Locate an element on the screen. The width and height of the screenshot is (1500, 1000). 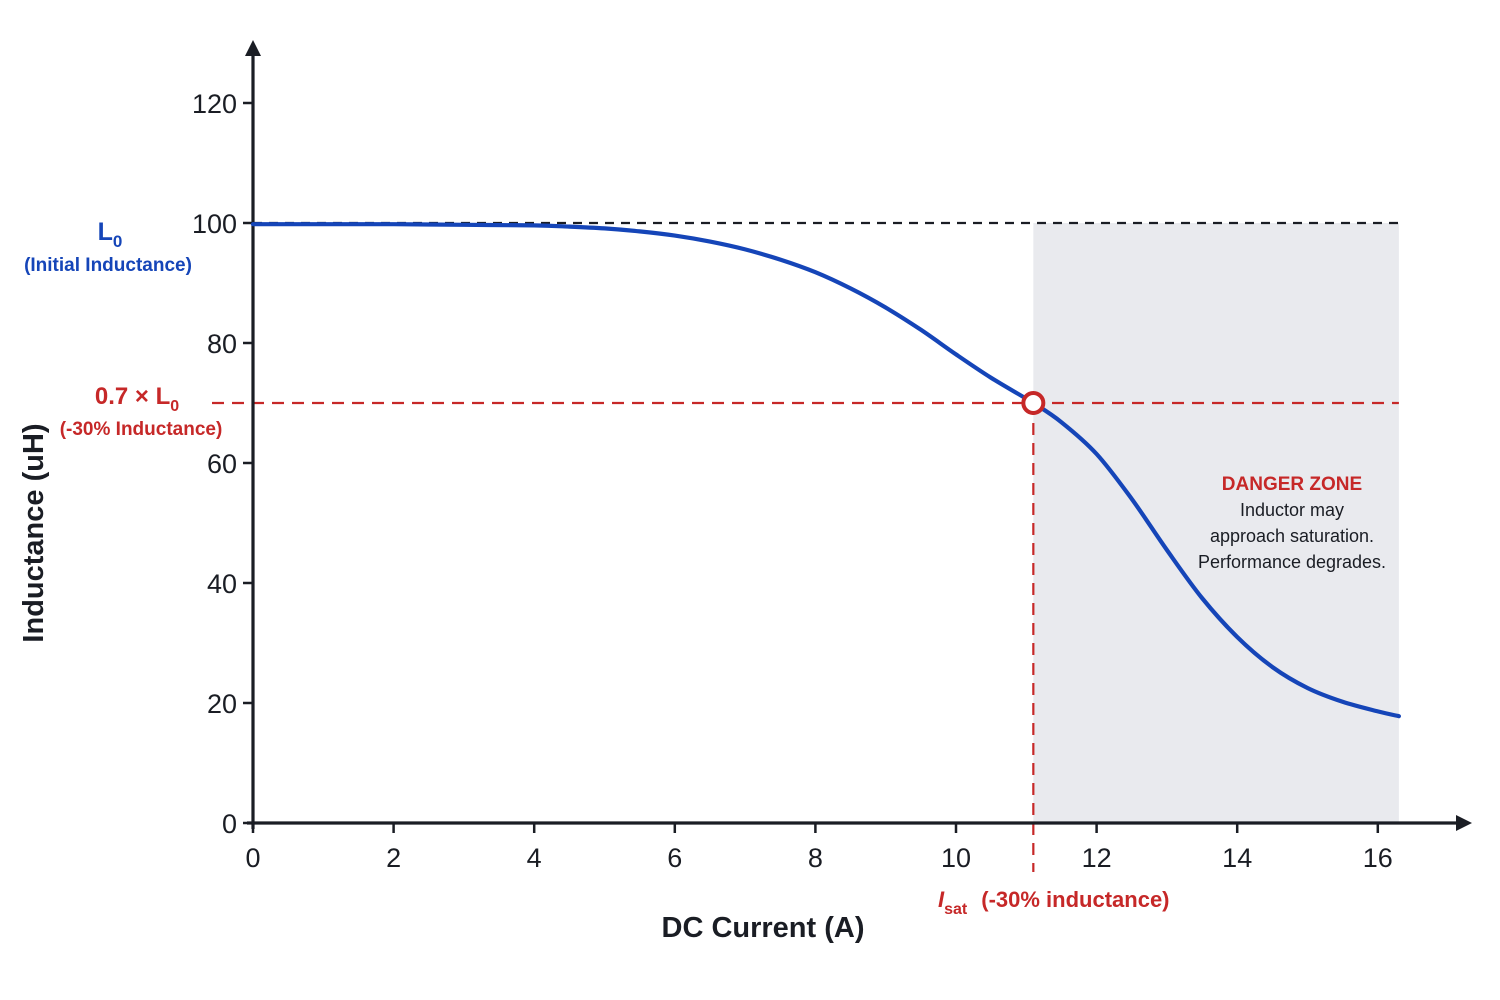
l0-symbol: L is located at coordinates (105, 232).